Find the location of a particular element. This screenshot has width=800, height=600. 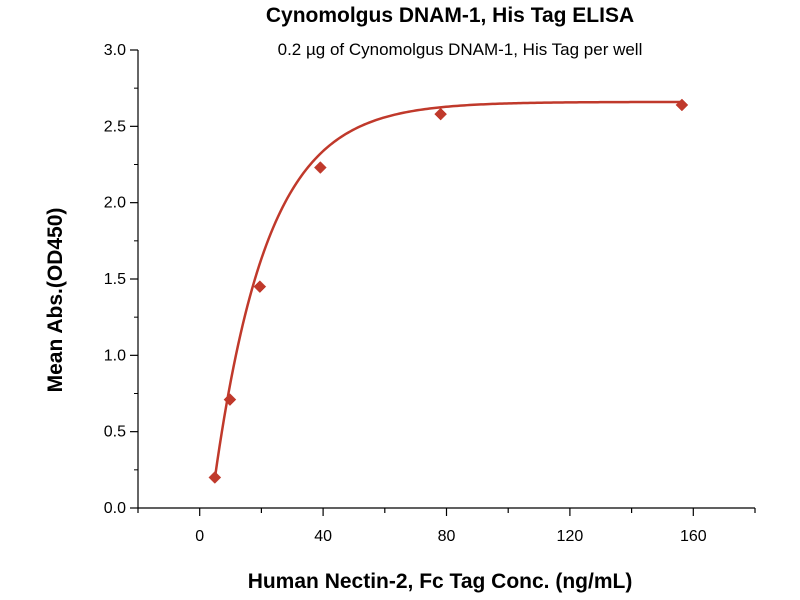

x-tick-label: 0 is located at coordinates (199, 536).